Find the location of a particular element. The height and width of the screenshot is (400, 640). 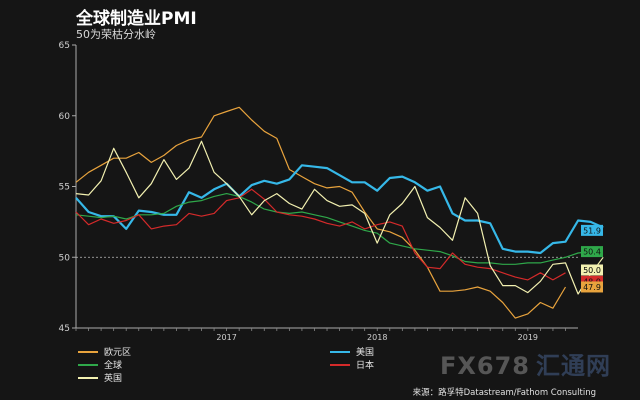

x-tick-label: 2019 is located at coordinates (528, 337).